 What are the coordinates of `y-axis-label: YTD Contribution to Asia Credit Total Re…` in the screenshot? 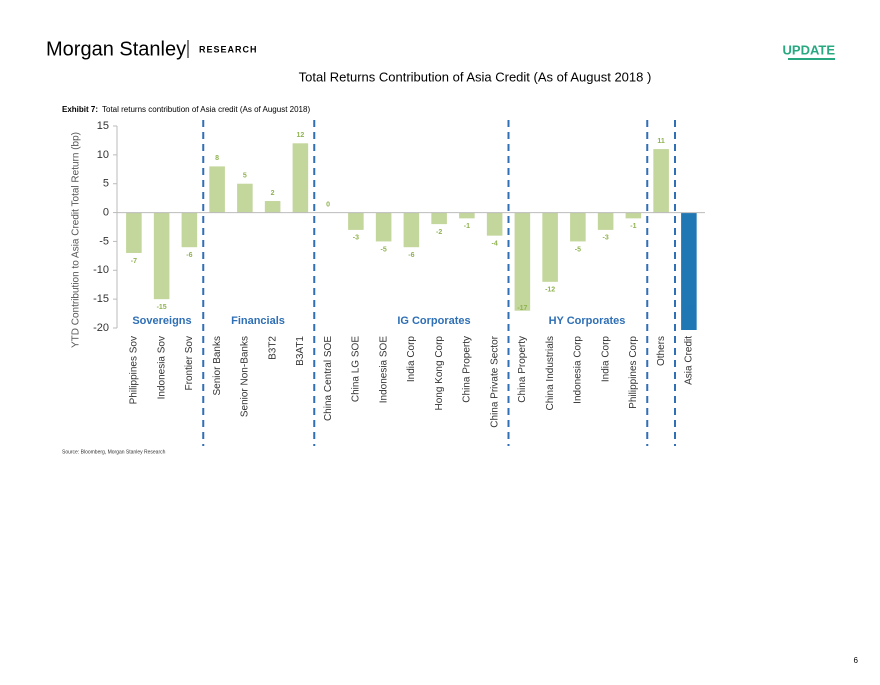 It's located at (76, 240).